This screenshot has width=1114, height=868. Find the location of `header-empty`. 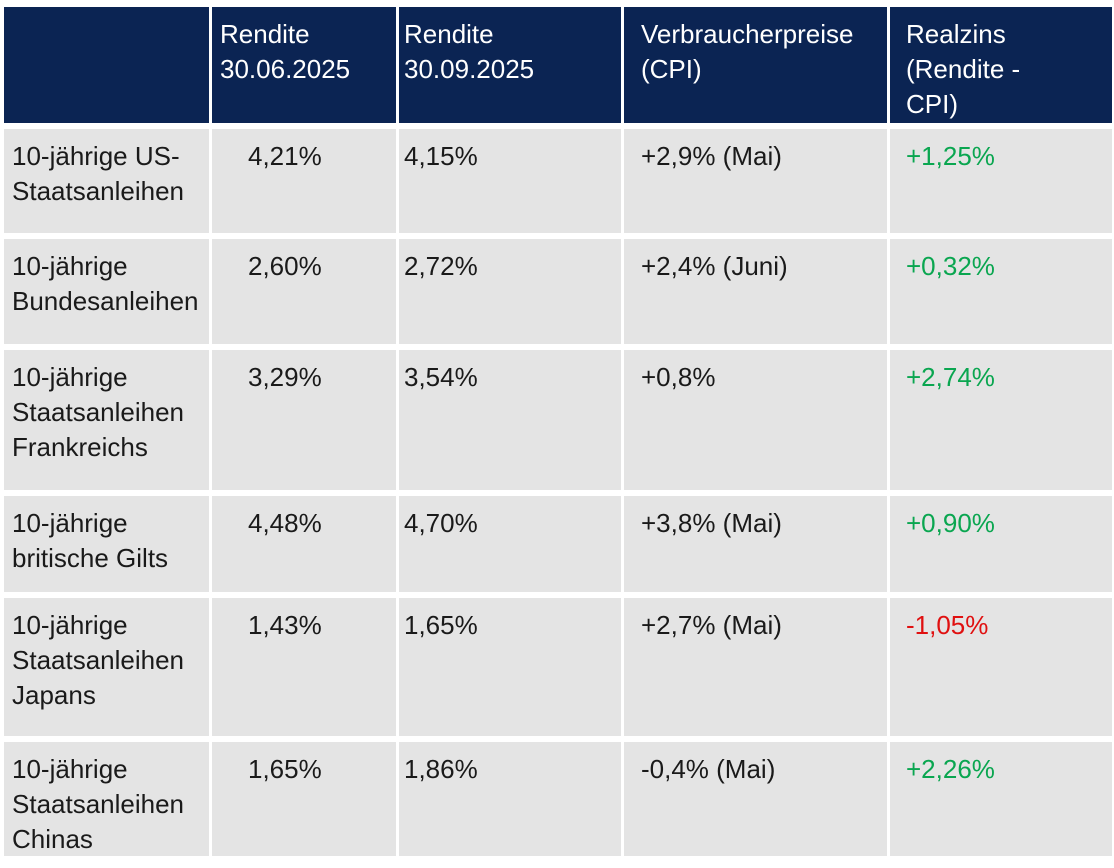

header-empty is located at coordinates (106, 65).